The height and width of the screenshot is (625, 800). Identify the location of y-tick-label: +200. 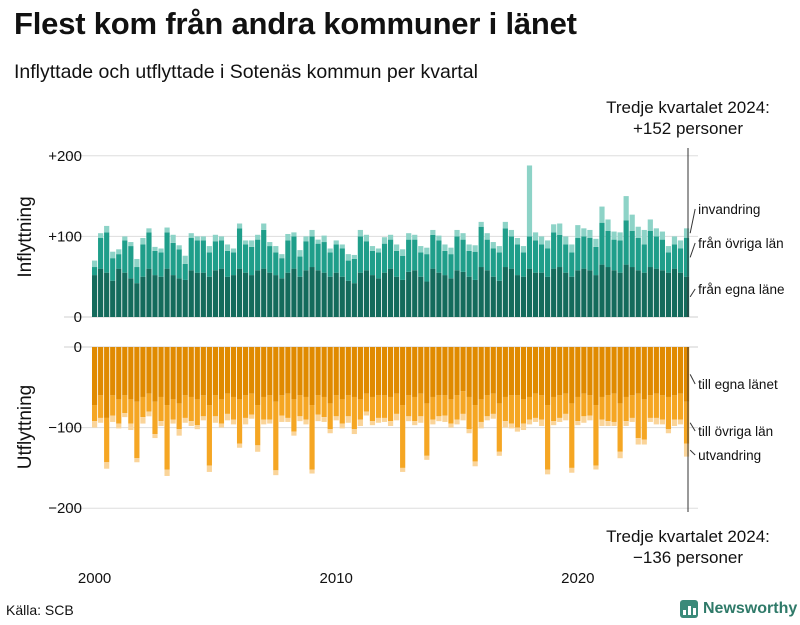
(65, 156).